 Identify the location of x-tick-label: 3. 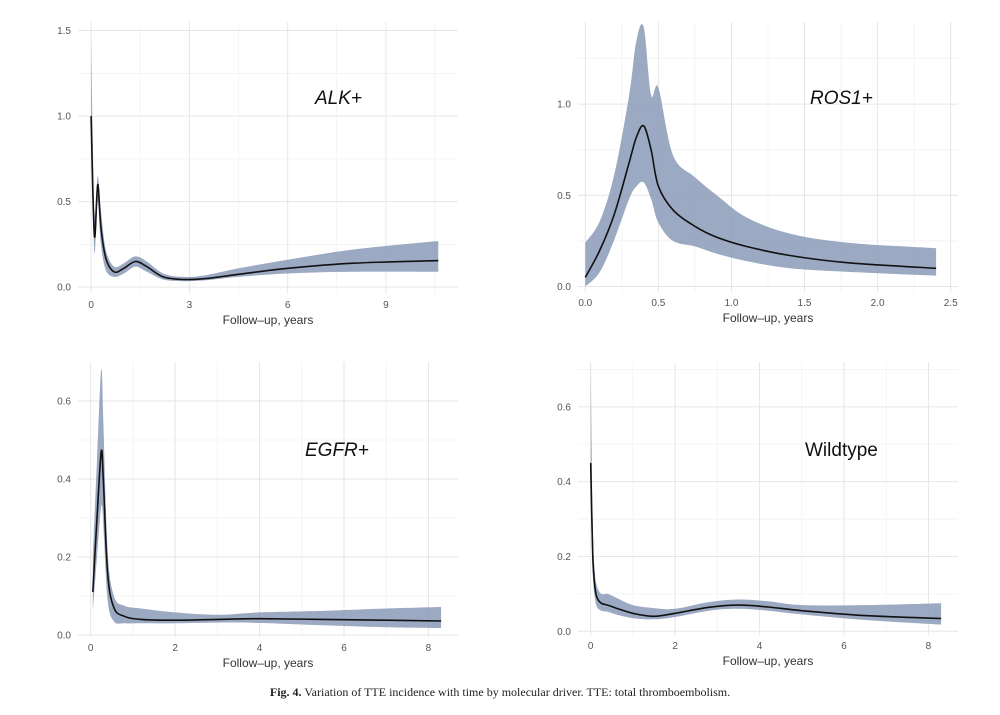
(190, 305).